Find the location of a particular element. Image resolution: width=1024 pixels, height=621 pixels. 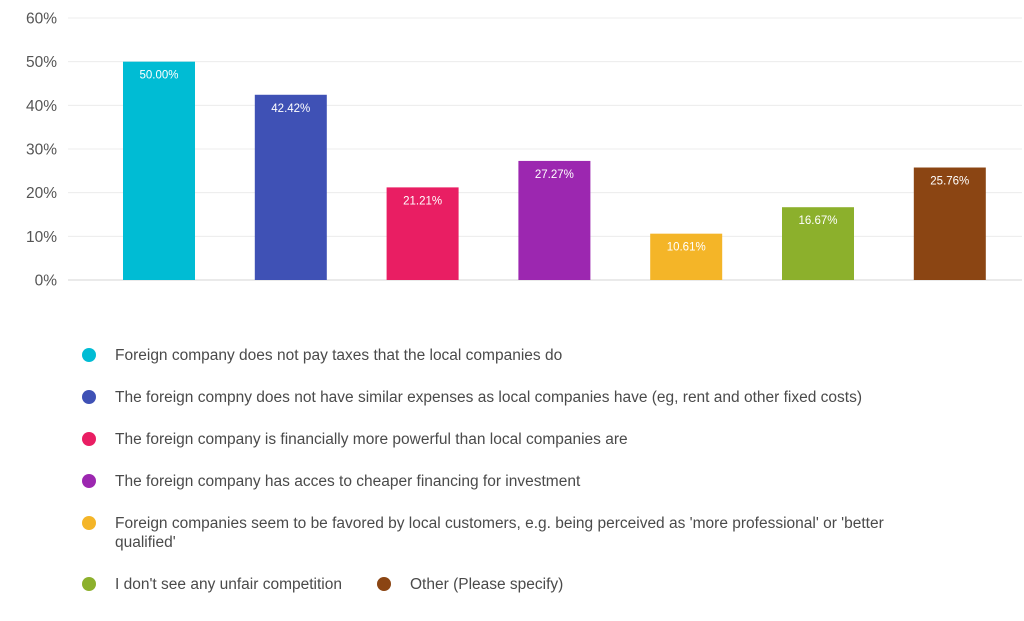

y-tick-label: 50% is located at coordinates (41, 62).